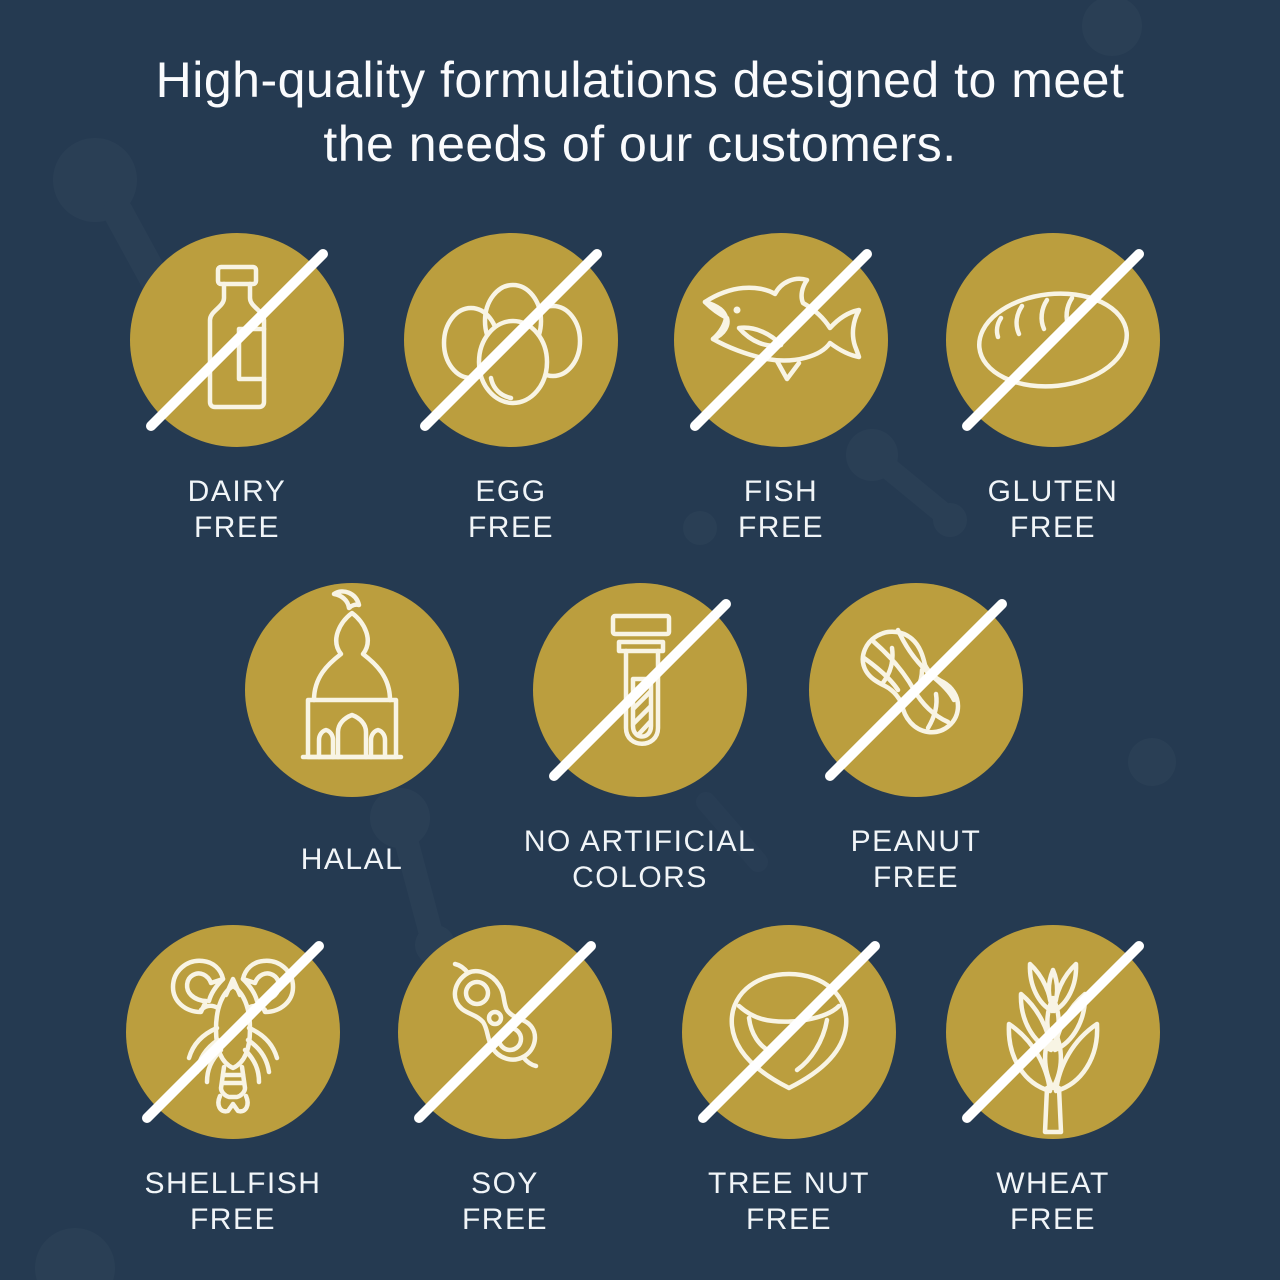 Image resolution: width=1280 pixels, height=1280 pixels. I want to click on halal-graphic, so click(352, 690).